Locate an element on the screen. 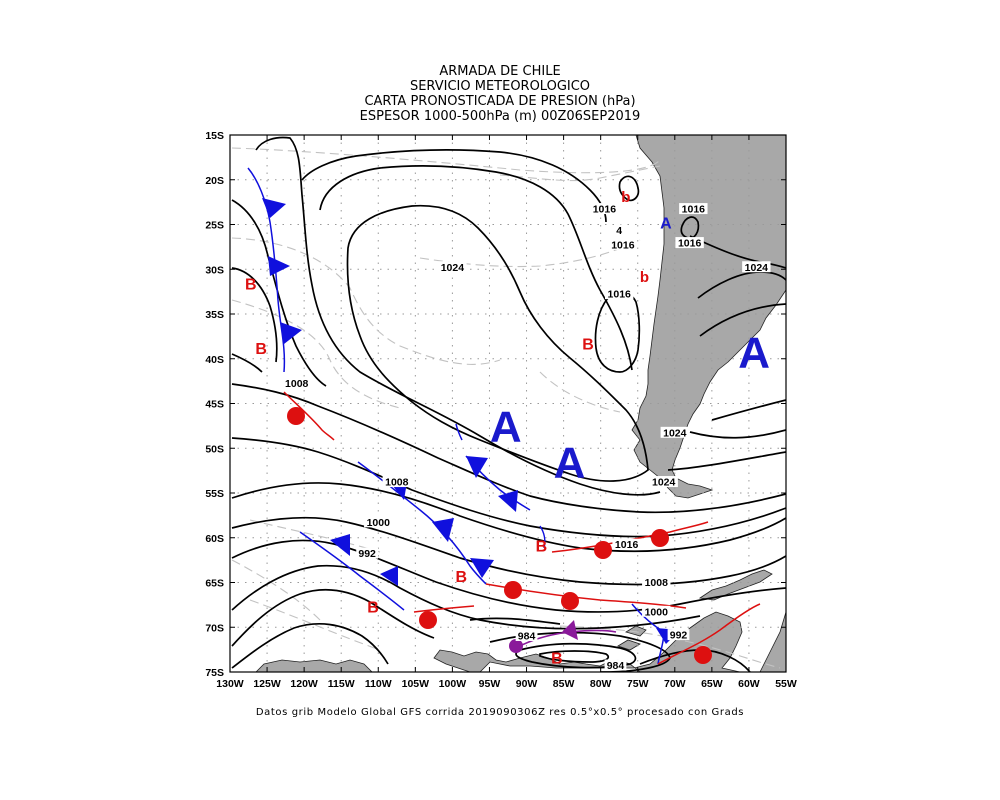  longitude-tick-label: 105W is located at coordinates (416, 684).